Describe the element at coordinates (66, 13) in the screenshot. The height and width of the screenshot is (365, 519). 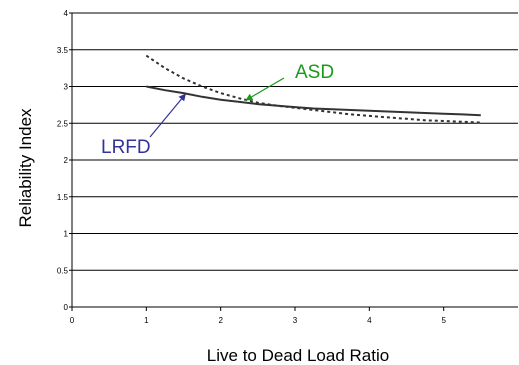
I see `y-tick-label: 4` at that location.